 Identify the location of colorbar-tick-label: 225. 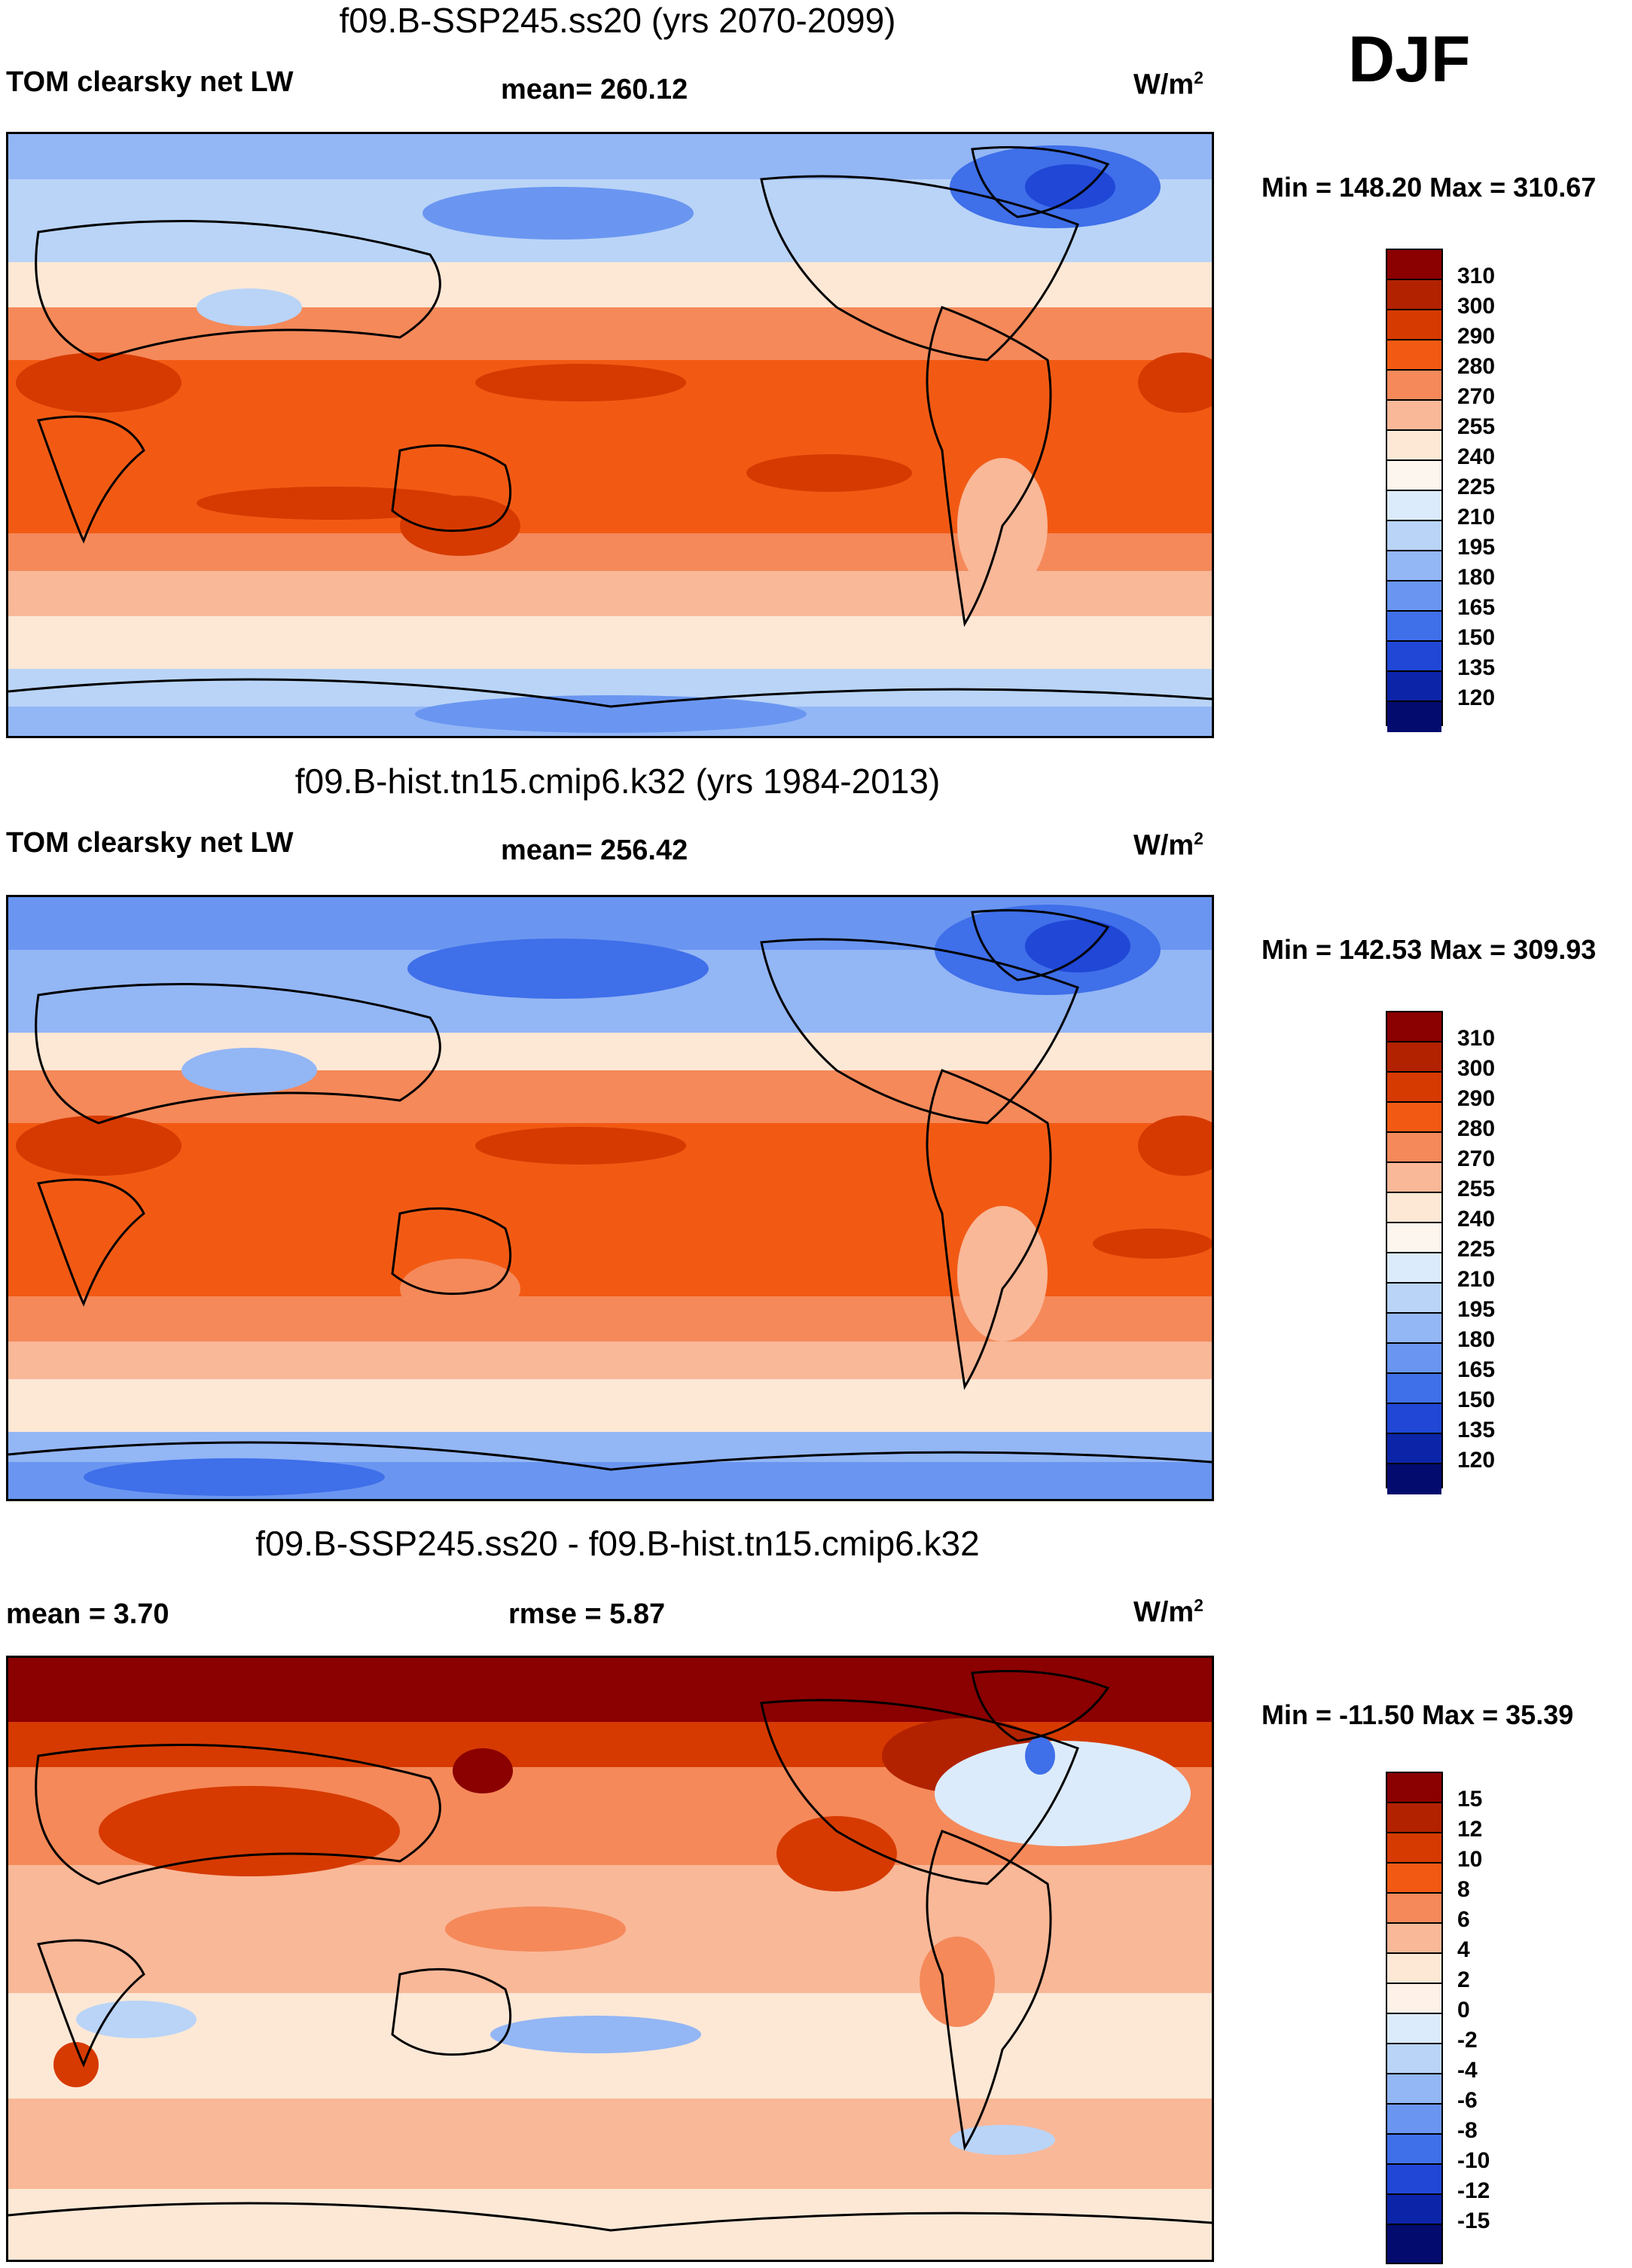
(1476, 487).